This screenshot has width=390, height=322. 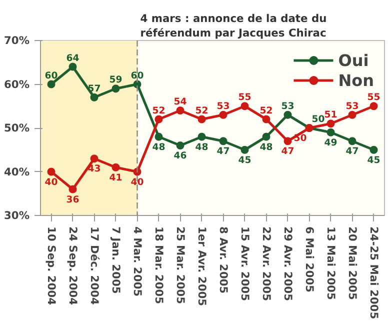 What do you see at coordinates (266, 264) in the screenshot?
I see `x-tick-label: 22 Avr. 2005` at bounding box center [266, 264].